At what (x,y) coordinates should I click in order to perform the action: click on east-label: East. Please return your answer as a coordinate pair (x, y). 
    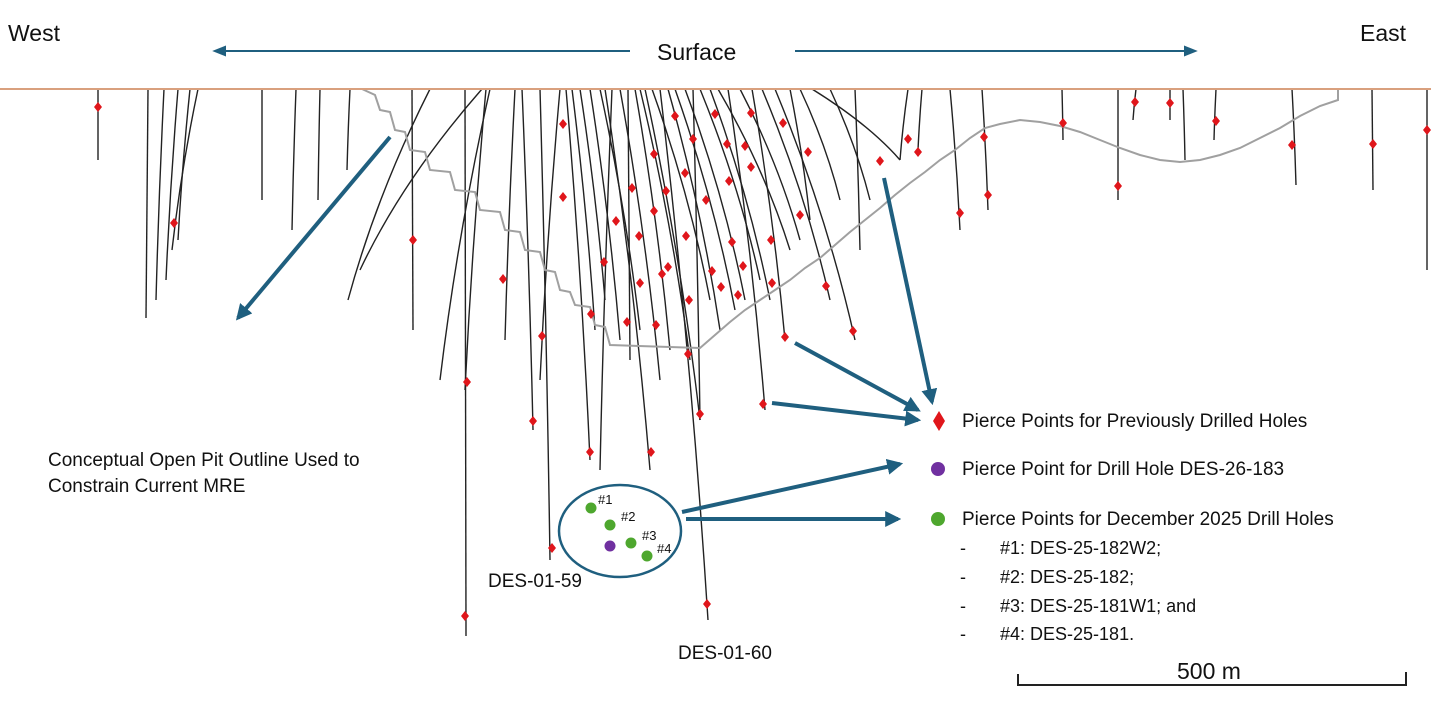
    Looking at the image, I should click on (1383, 33).